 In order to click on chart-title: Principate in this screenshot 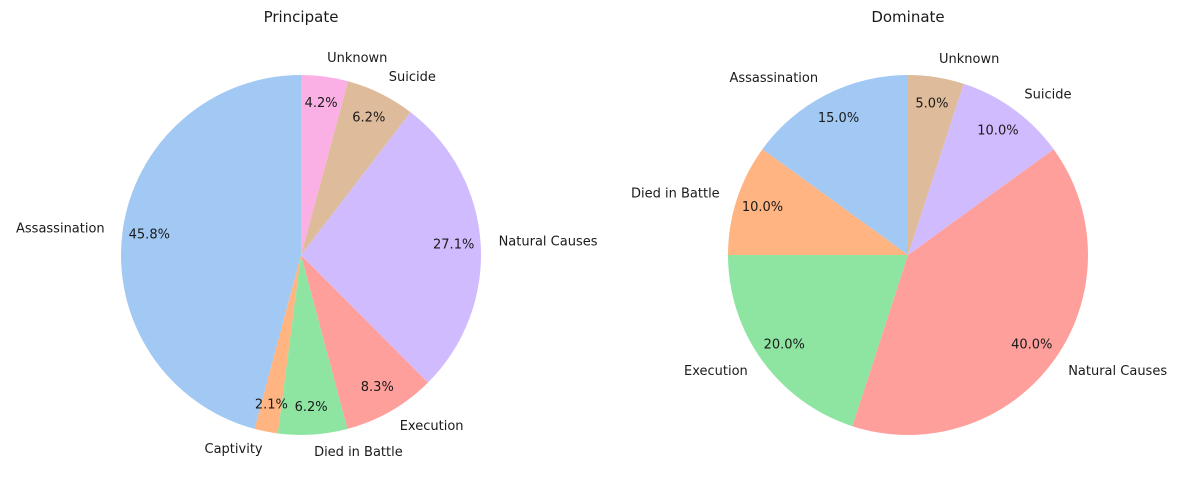, I will do `click(301, 17)`.